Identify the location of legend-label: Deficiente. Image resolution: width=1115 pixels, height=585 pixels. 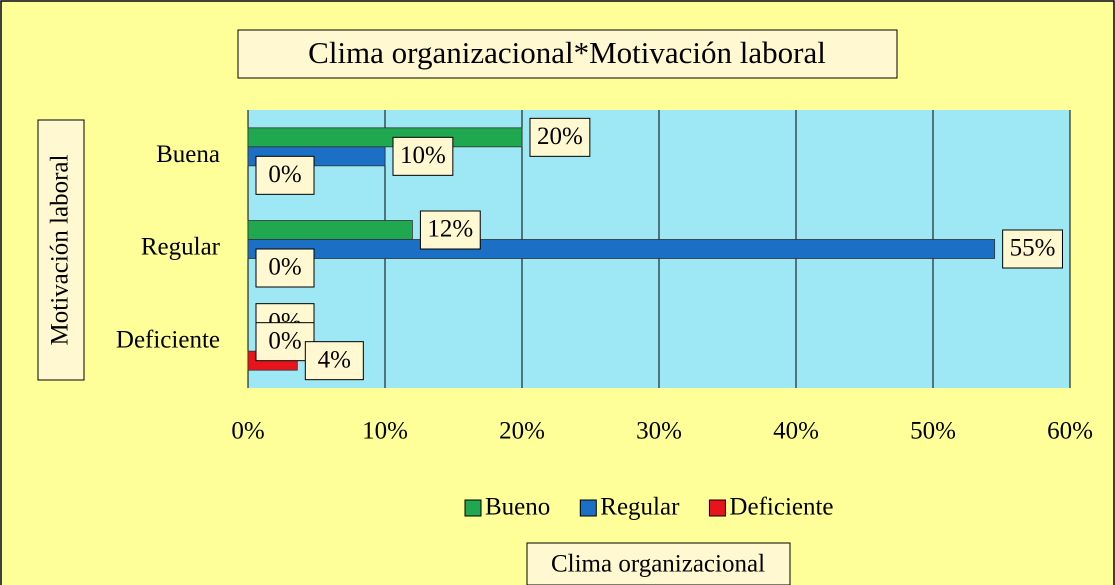
(781, 507).